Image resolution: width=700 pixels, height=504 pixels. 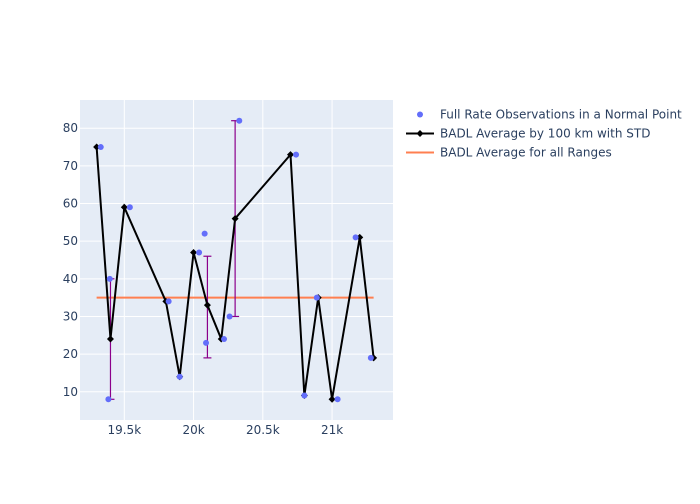 I want to click on x-tick-label: 19.5k, so click(x=124, y=430).